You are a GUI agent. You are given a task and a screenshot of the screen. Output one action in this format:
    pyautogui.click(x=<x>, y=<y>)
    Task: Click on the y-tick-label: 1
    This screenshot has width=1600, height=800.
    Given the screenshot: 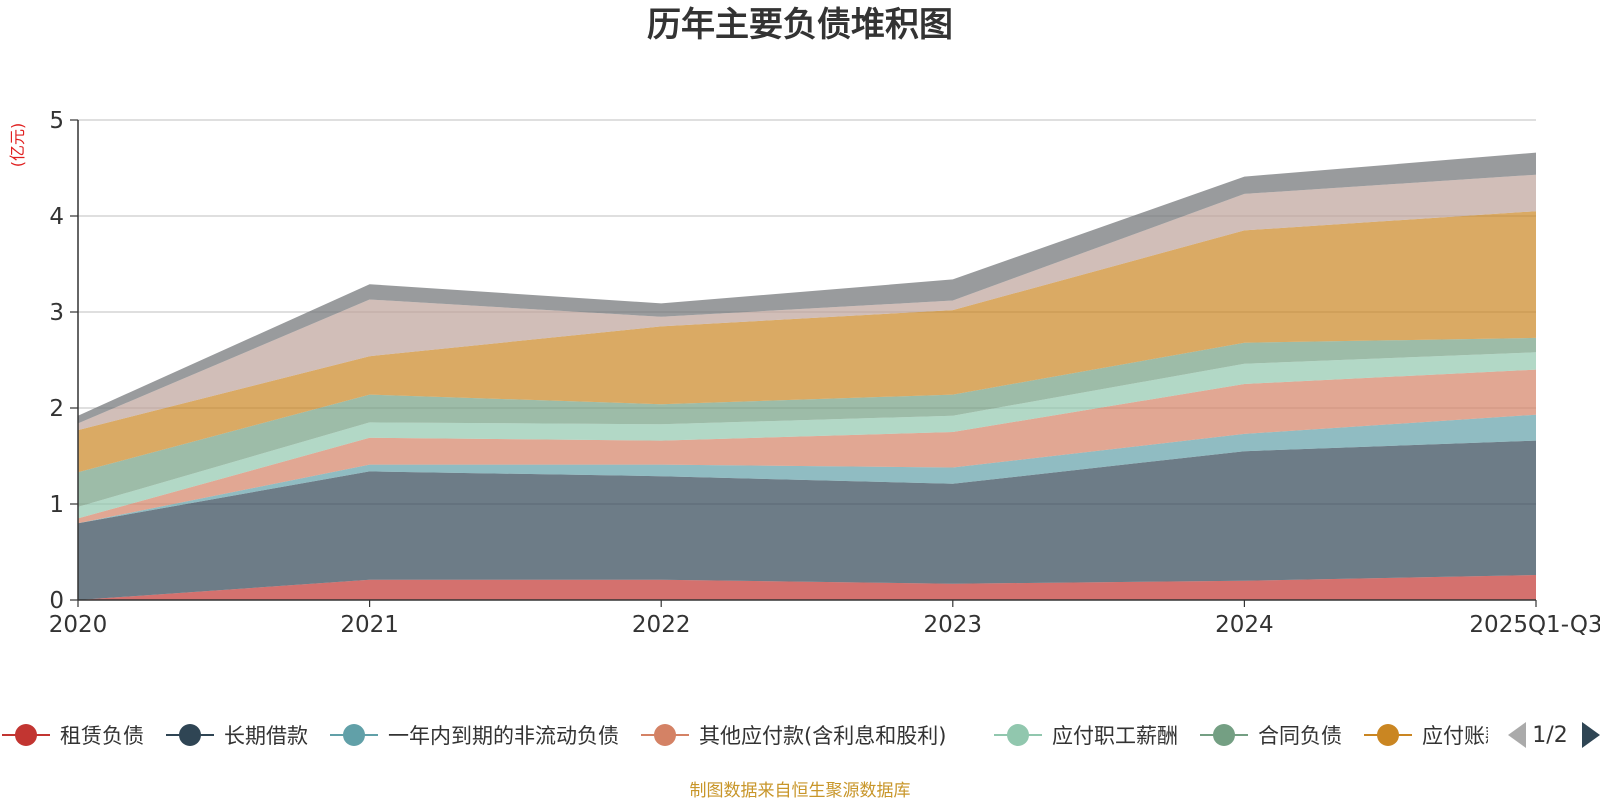 What is the action you would take?
    pyautogui.click(x=56, y=505)
    